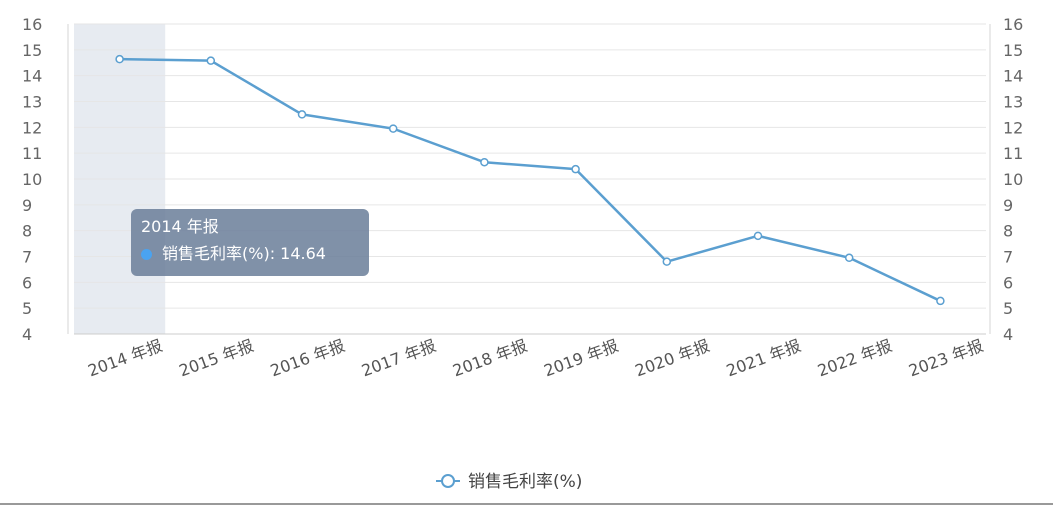  Describe the element at coordinates (308, 358) in the screenshot. I see `x-tick-label: 2016 年报` at that location.